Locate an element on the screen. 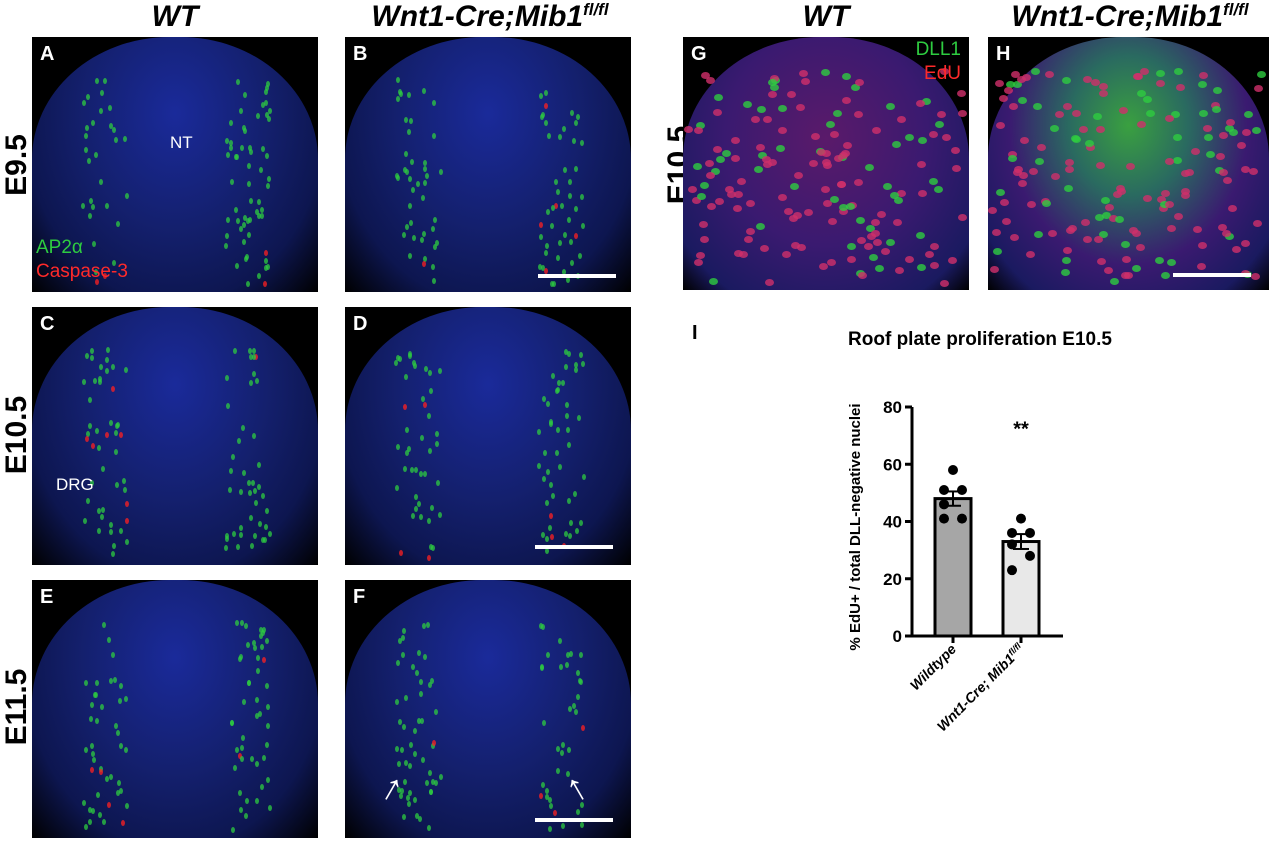 The height and width of the screenshot is (847, 1280). scale-bar is located at coordinates (574, 547).